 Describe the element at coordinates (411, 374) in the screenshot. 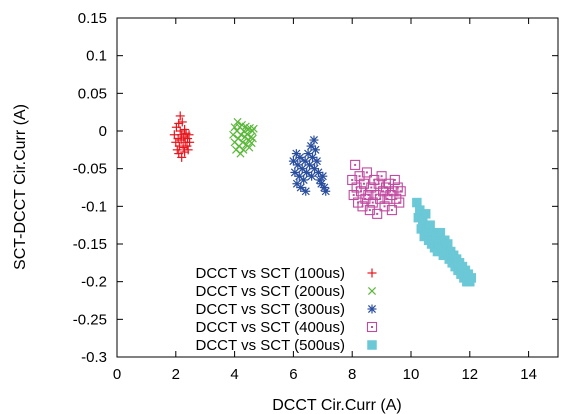

I see `x-tick-label: 10` at that location.